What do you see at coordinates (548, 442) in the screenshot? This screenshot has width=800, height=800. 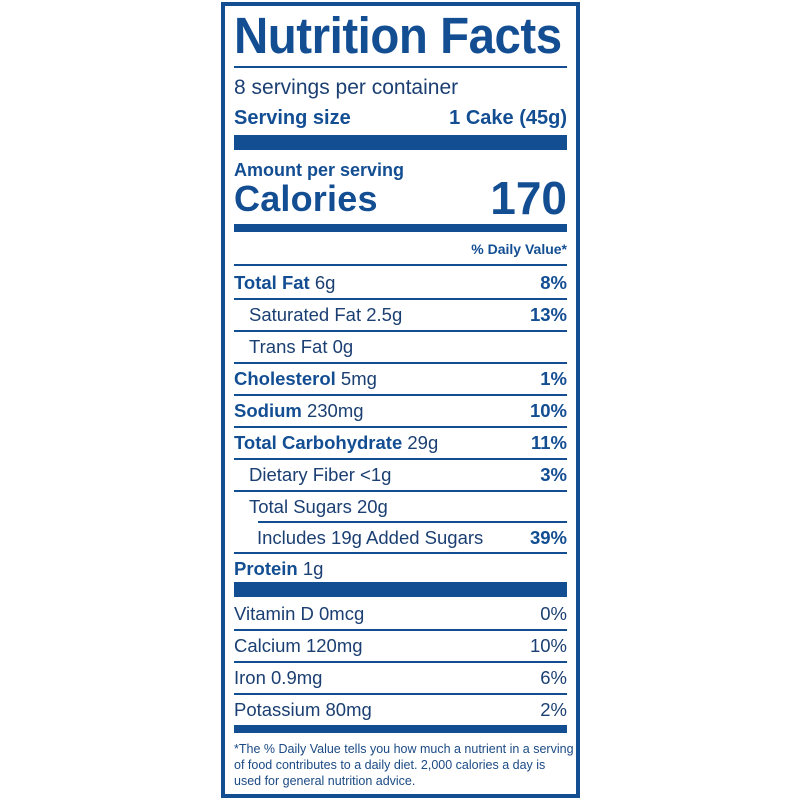 I see `nutrient-dv: 11%` at bounding box center [548, 442].